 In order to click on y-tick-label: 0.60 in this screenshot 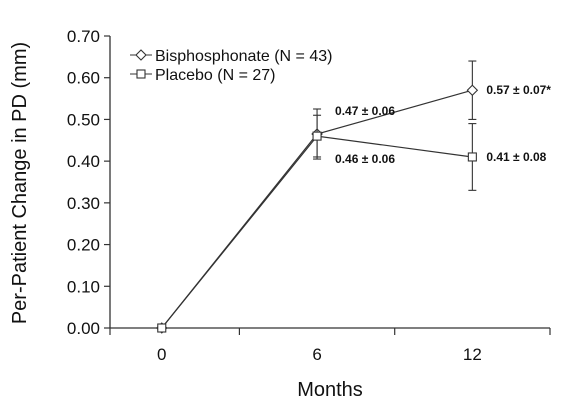, I will do `click(83, 78)`.